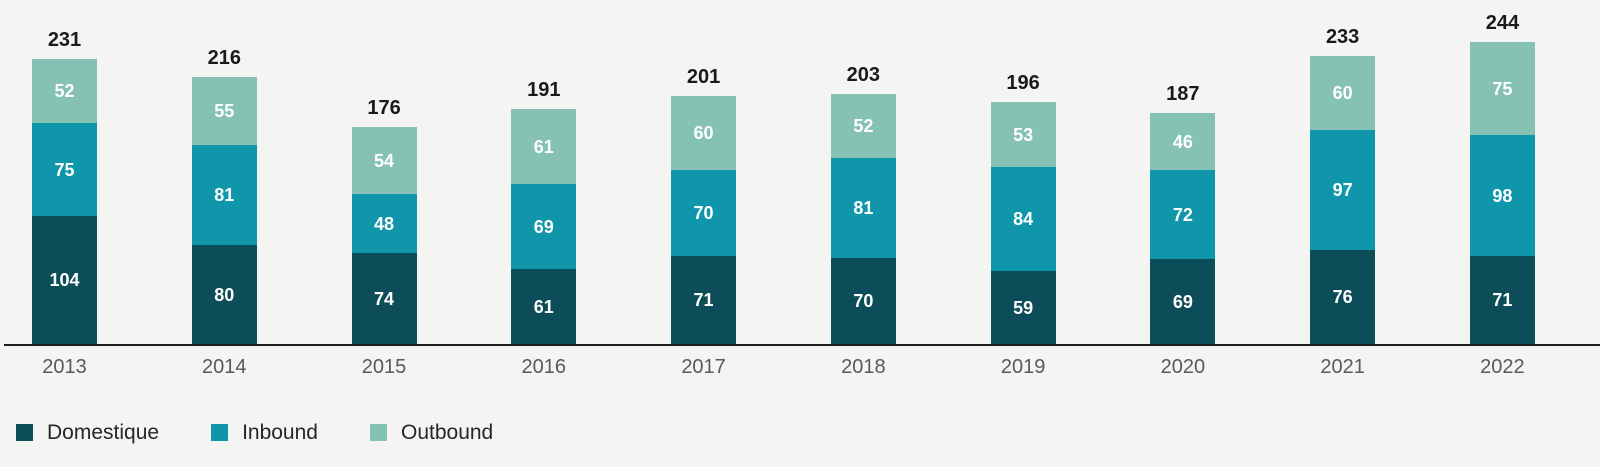 The image size is (1600, 467). What do you see at coordinates (802, 345) in the screenshot?
I see `x-axis-line` at bounding box center [802, 345].